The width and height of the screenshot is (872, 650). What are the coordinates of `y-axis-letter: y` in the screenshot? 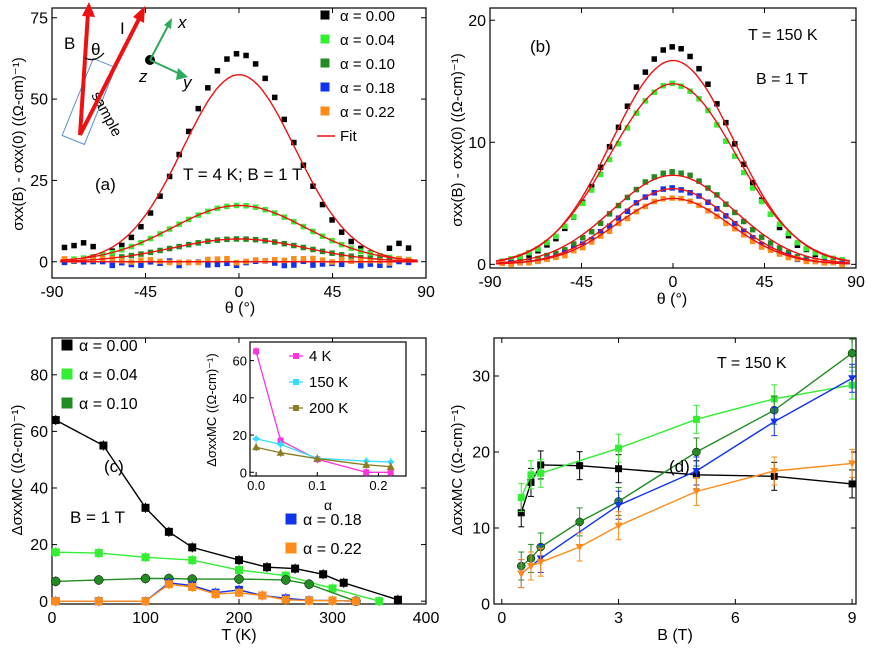 It's located at (187, 82).